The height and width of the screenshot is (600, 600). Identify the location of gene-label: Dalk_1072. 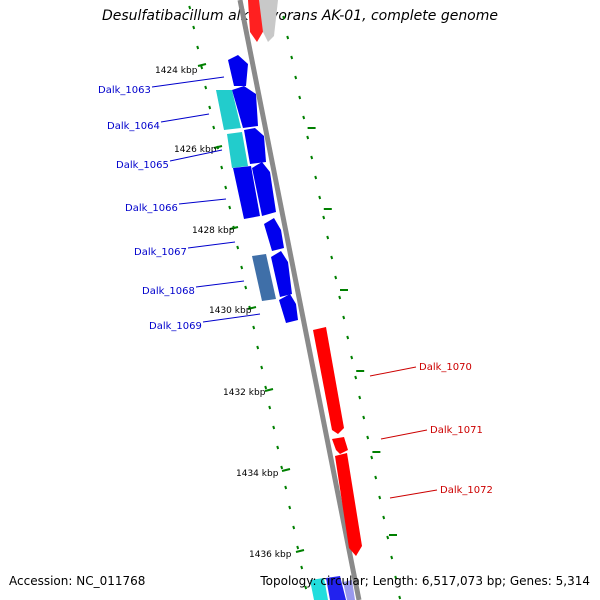
(466, 490).